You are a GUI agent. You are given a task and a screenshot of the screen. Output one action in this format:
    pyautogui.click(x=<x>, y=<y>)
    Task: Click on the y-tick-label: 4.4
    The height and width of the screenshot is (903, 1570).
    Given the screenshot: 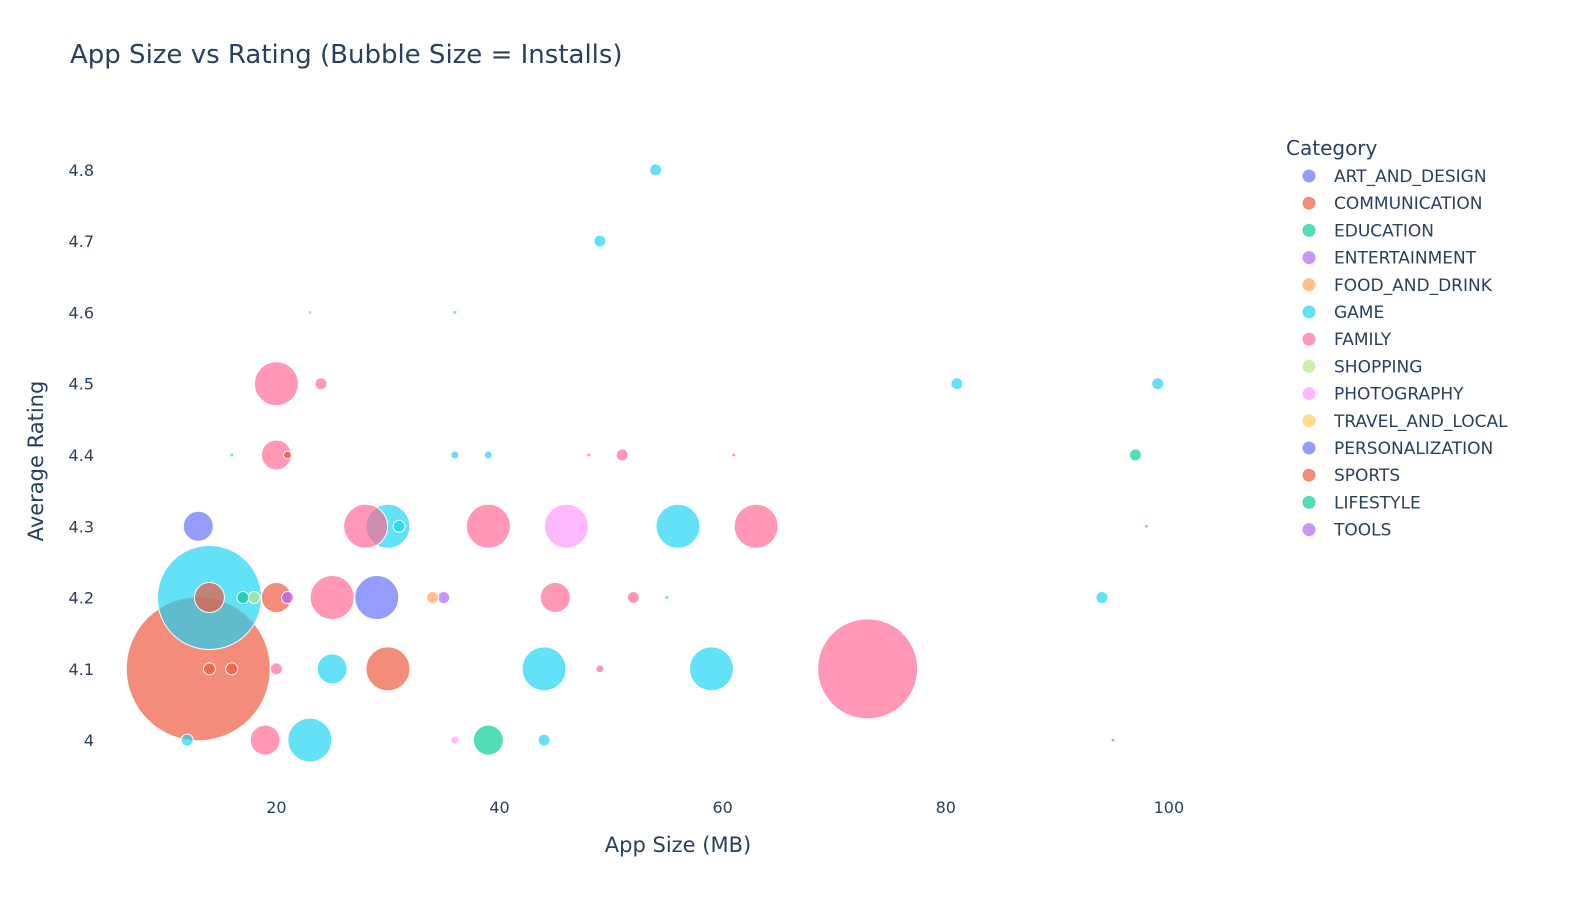 What is the action you would take?
    pyautogui.click(x=81, y=455)
    